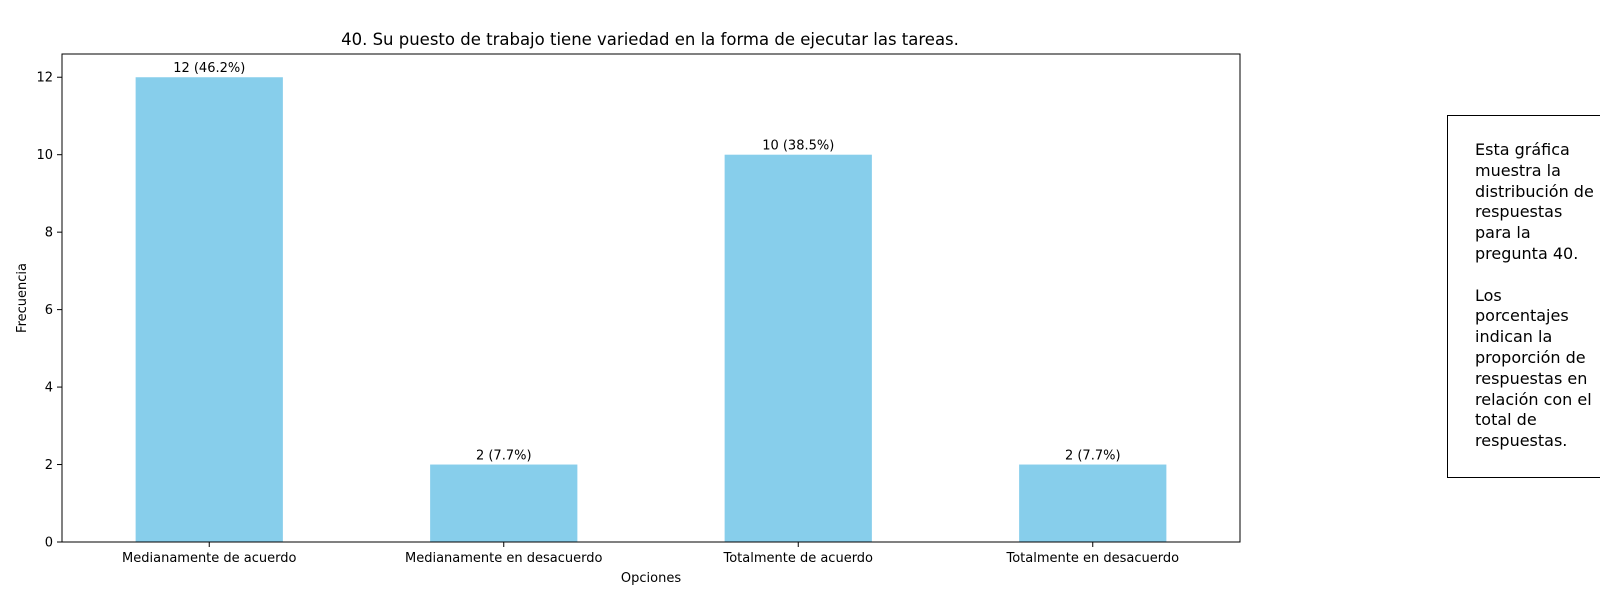 The height and width of the screenshot is (600, 1600). What do you see at coordinates (44, 78) in the screenshot?
I see `y-tick-label: 12` at bounding box center [44, 78].